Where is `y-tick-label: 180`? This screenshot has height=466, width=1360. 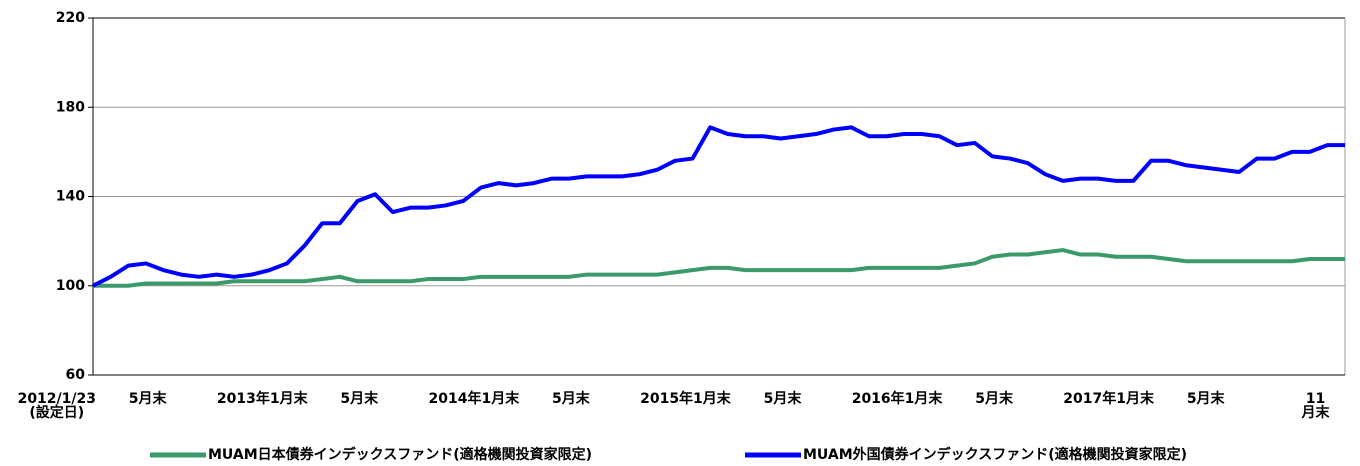
y-tick-label: 180 is located at coordinates (70, 107).